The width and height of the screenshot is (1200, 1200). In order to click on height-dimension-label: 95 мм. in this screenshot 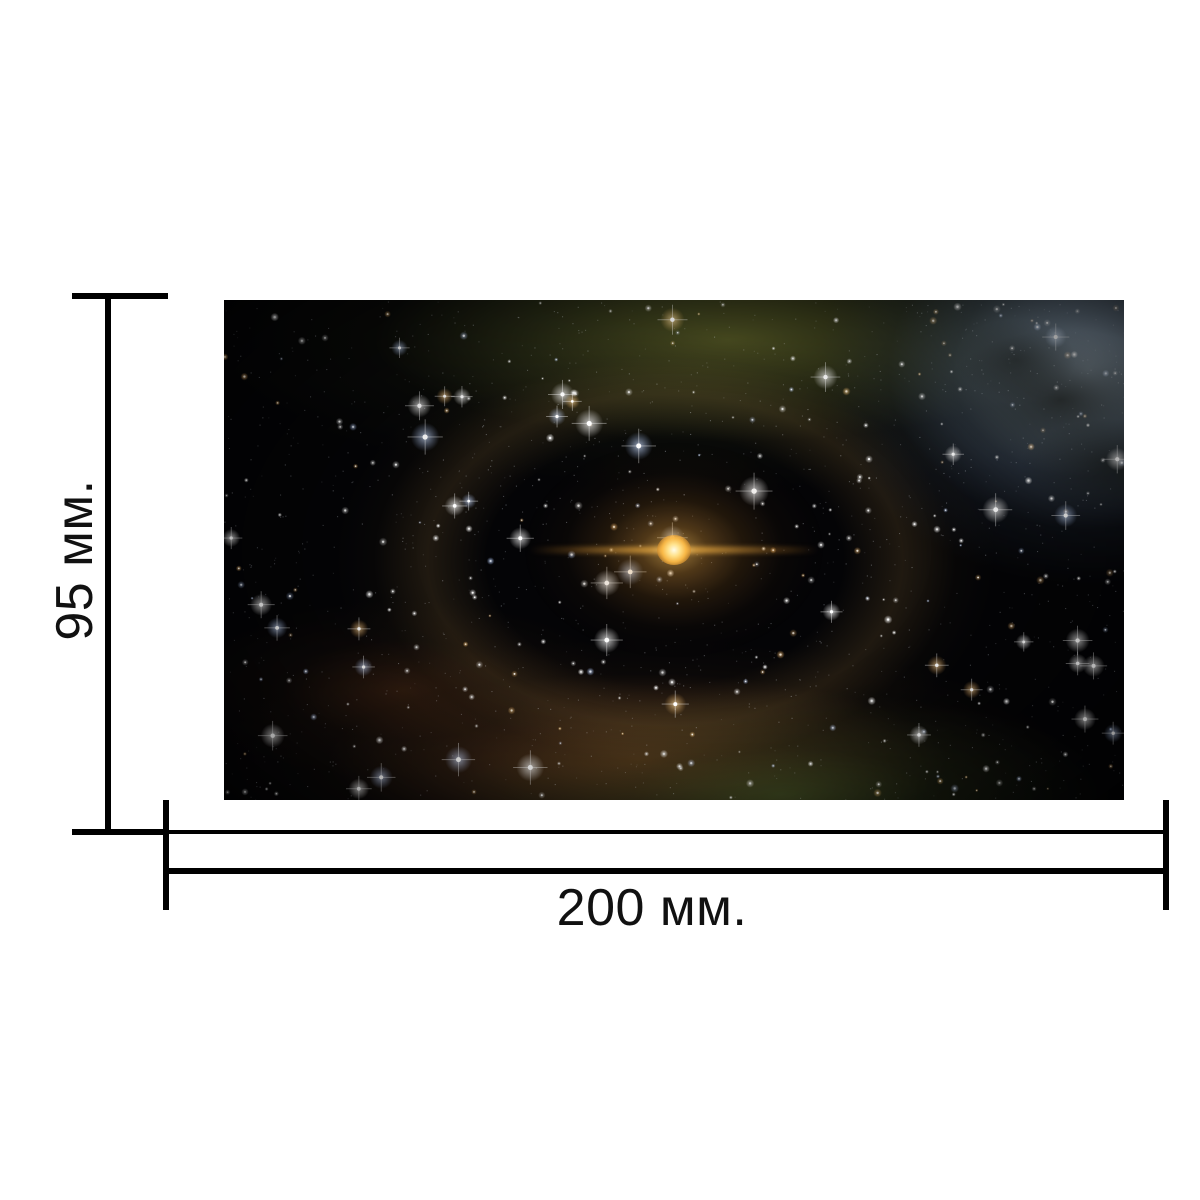, I will do `click(75, 560)`.